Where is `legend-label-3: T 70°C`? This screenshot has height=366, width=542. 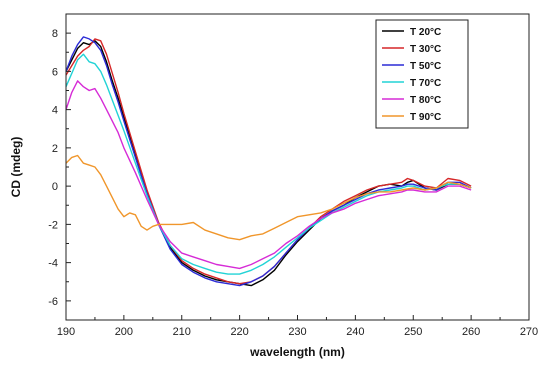
legend-label-3: T 70°C is located at coordinates (425, 83).